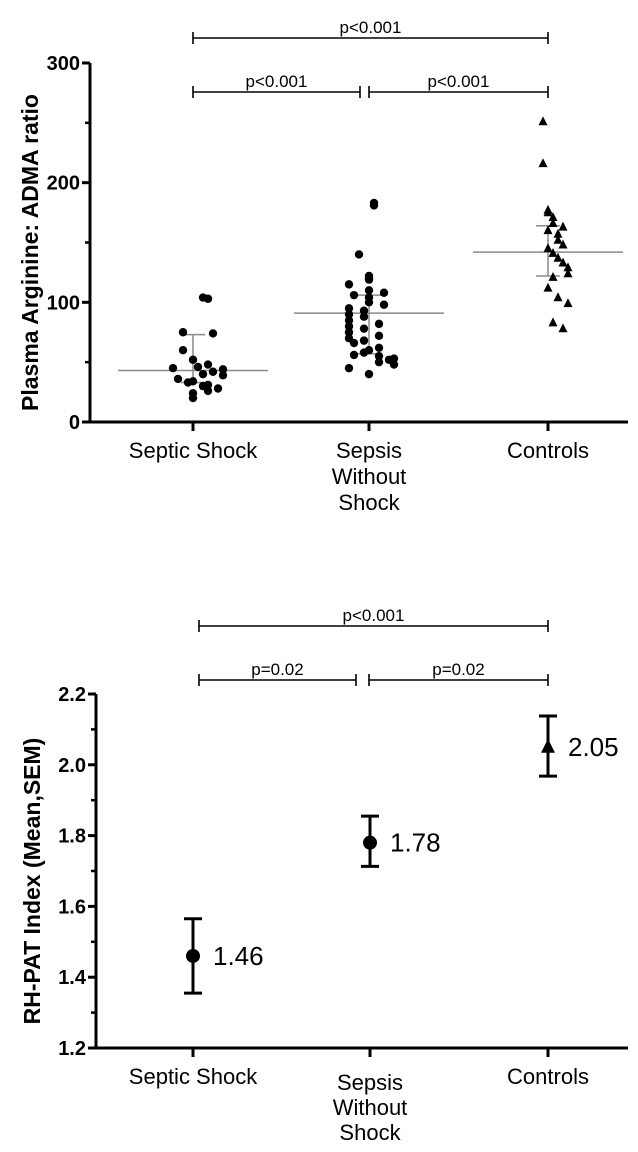  Describe the element at coordinates (74, 423) in the screenshot. I see `y-tick-label: 0` at that location.